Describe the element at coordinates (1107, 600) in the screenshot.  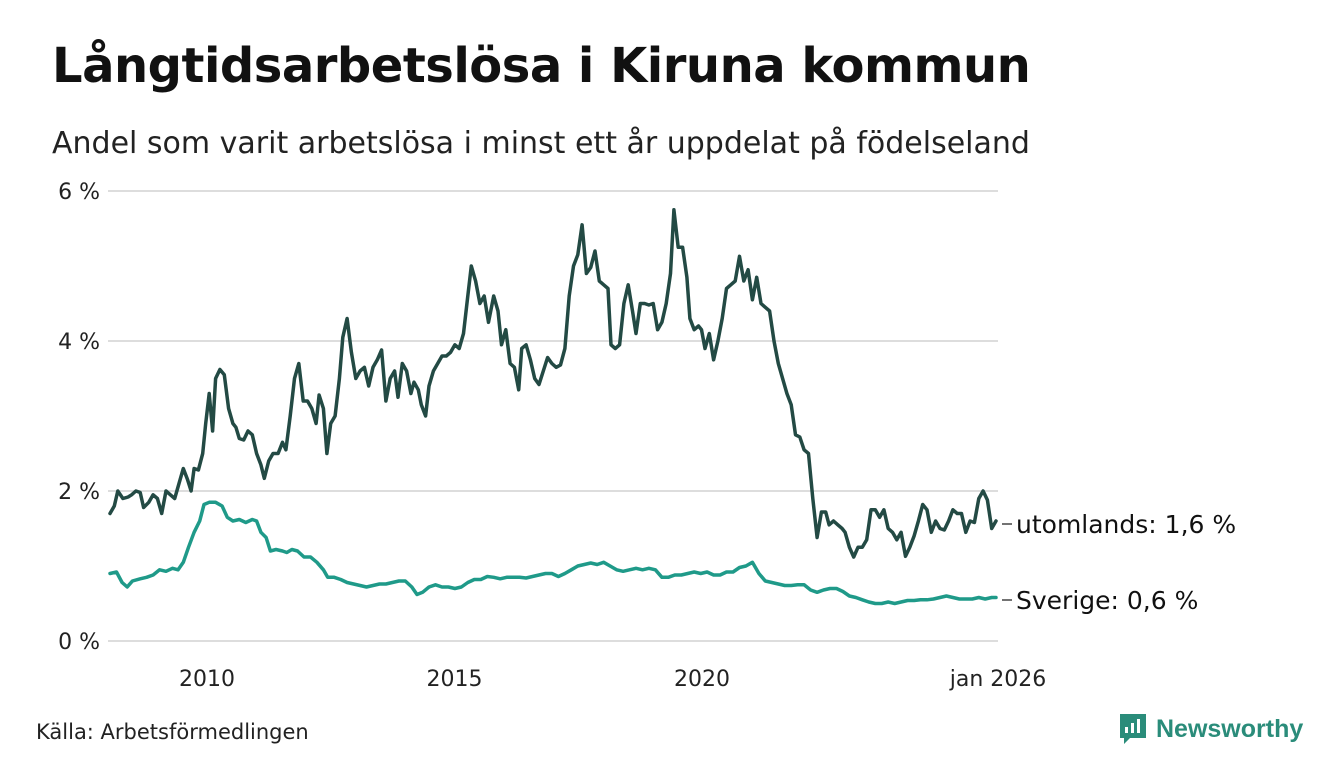
I see `end-label-sverige: Sverige: 0,6 %` at that location.